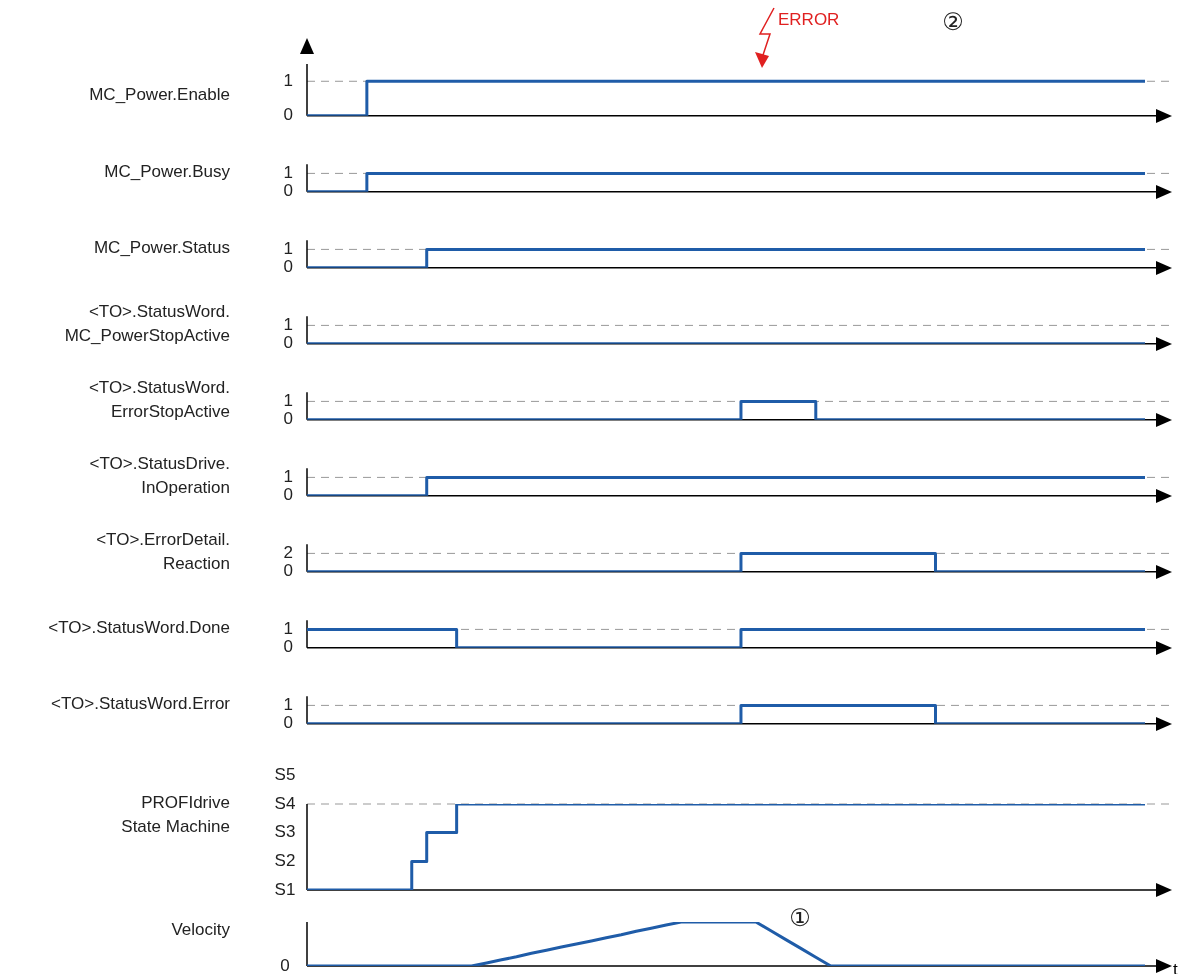 The height and width of the screenshot is (976, 1193). Describe the element at coordinates (953, 22) in the screenshot. I see `text: ②` at that location.